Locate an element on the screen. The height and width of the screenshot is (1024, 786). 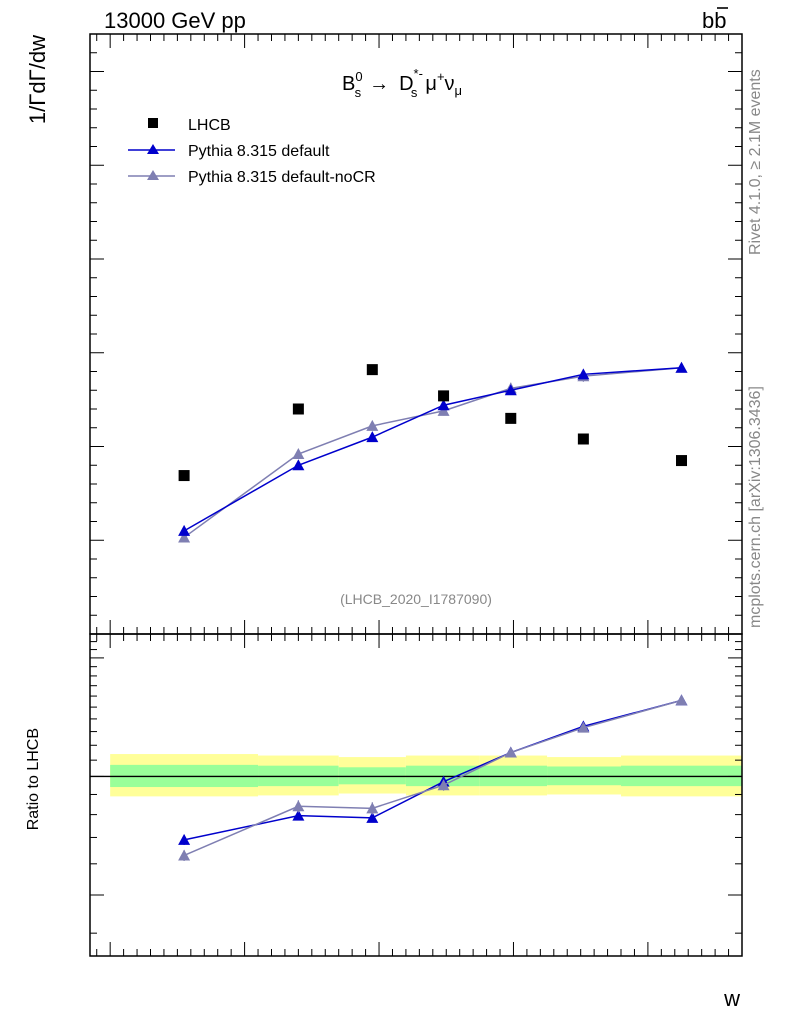
legend-label-nocr: Pythia 8.315 default-noCR is located at coordinates (282, 177).